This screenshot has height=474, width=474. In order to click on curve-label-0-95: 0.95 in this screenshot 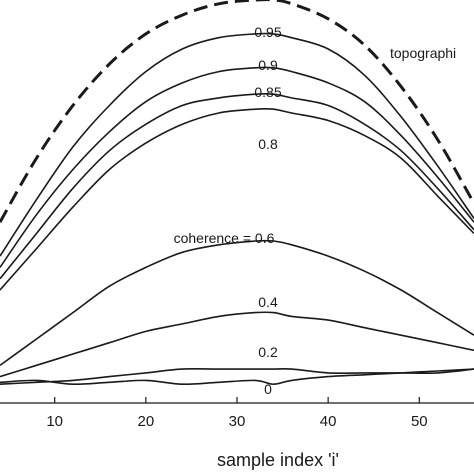, I will do `click(267, 32)`.